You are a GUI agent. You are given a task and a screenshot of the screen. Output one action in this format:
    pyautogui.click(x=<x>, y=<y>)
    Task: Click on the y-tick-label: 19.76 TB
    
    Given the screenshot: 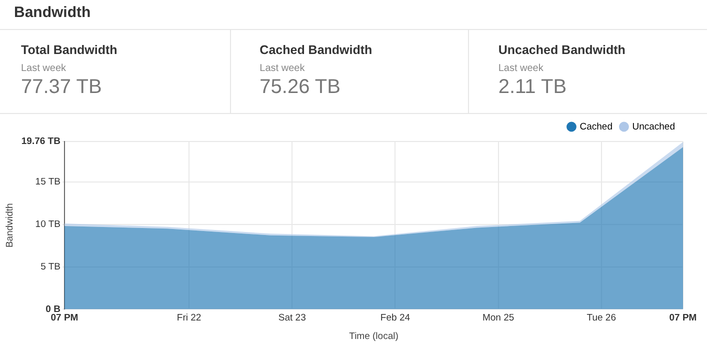 What is the action you would take?
    pyautogui.click(x=41, y=142)
    